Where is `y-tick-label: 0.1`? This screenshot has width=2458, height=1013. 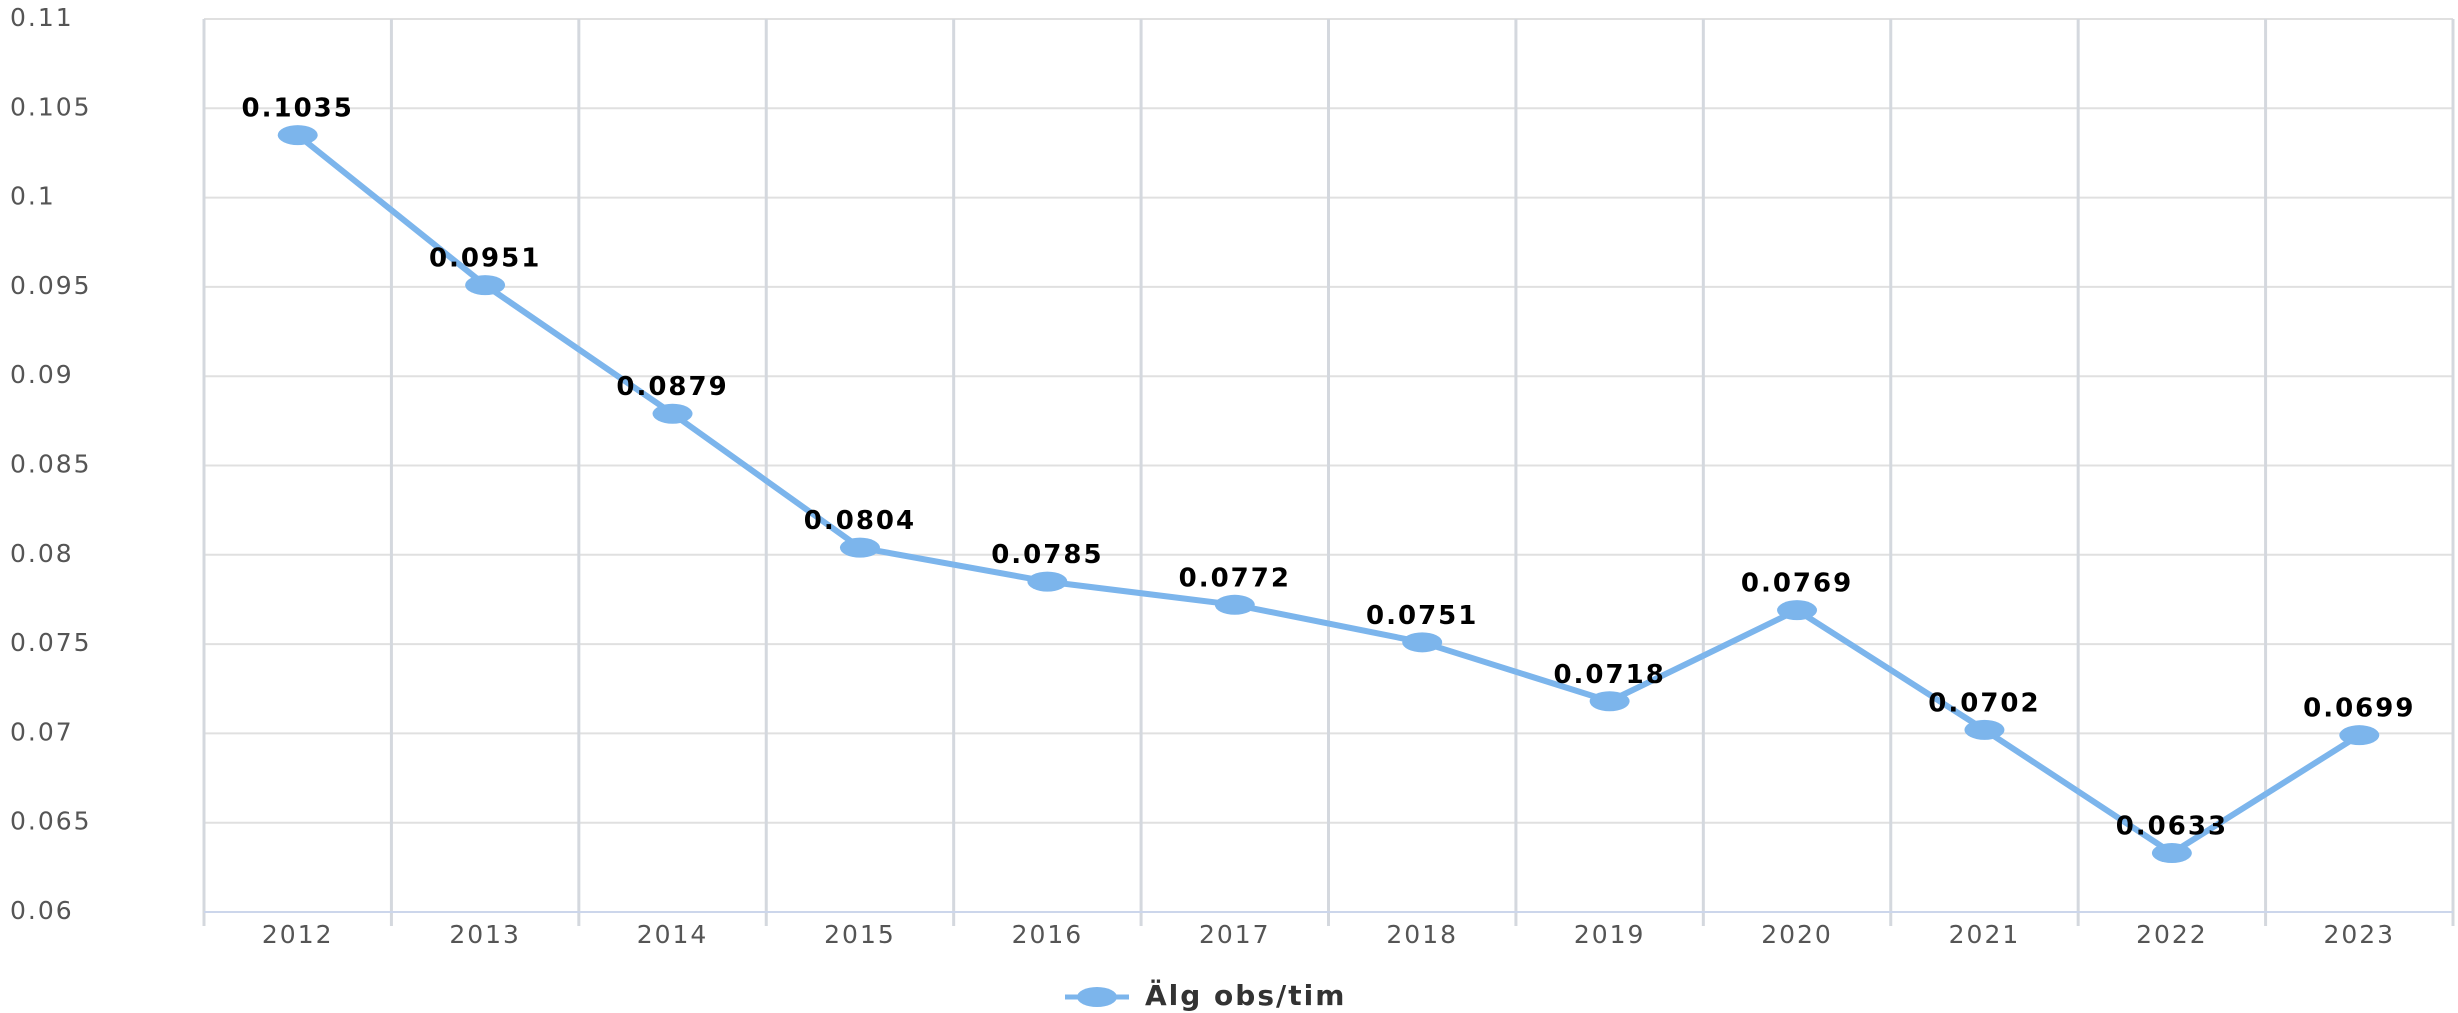
y-tick-label: 0.1 is located at coordinates (33, 196).